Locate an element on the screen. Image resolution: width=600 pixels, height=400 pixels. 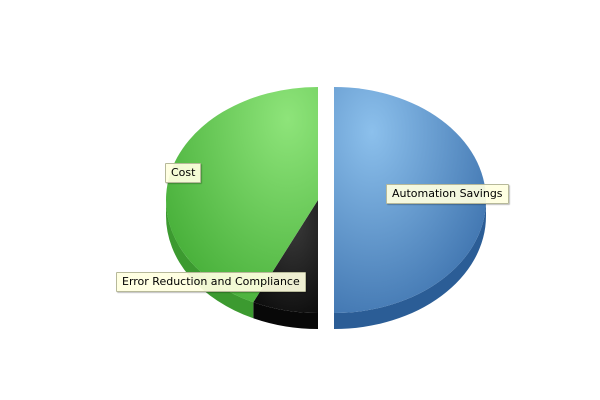
slice-label-cost: Cost is located at coordinates (183, 173).